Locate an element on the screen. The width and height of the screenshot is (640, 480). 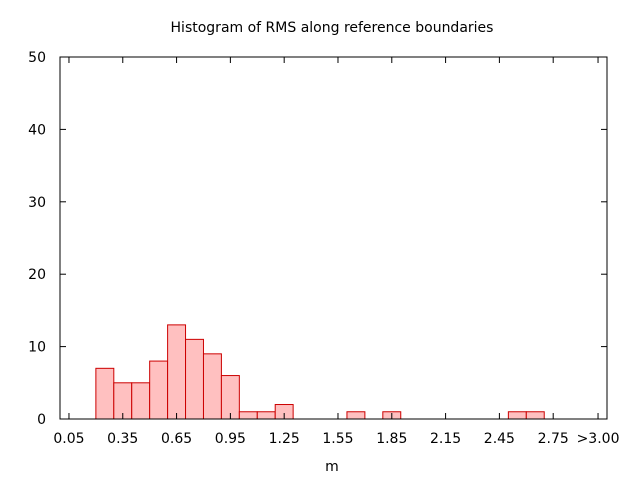
bars-group is located at coordinates (320, 372).